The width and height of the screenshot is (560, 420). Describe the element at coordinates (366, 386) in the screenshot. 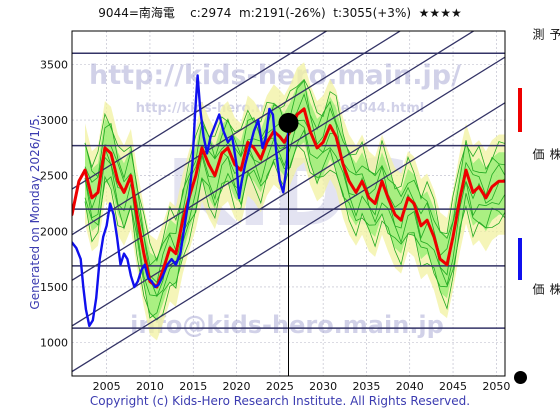

I see `x-tick-label: 2035` at that location.